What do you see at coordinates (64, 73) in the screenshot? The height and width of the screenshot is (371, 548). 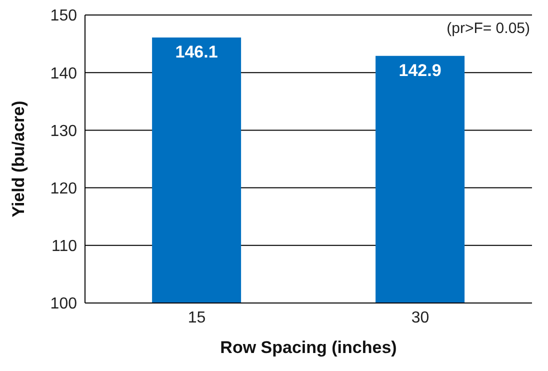 I see `y-tick-label: 140` at bounding box center [64, 73].